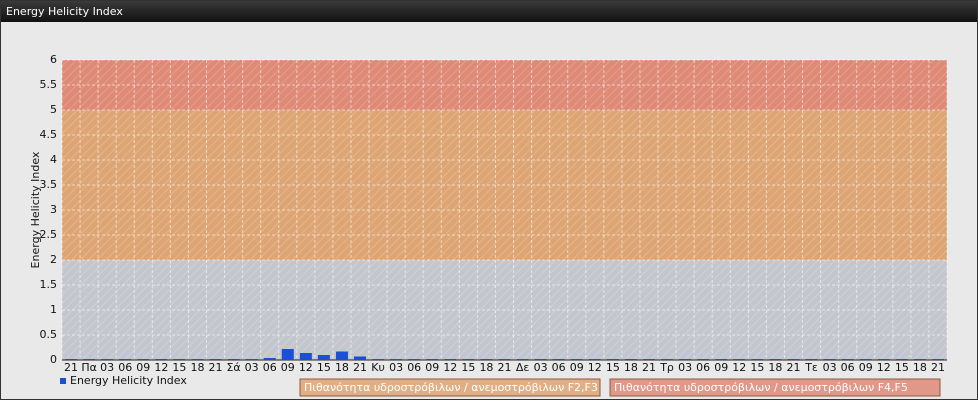  What do you see at coordinates (666, 367) in the screenshot?
I see `x-tick-label: Τρ` at bounding box center [666, 367].